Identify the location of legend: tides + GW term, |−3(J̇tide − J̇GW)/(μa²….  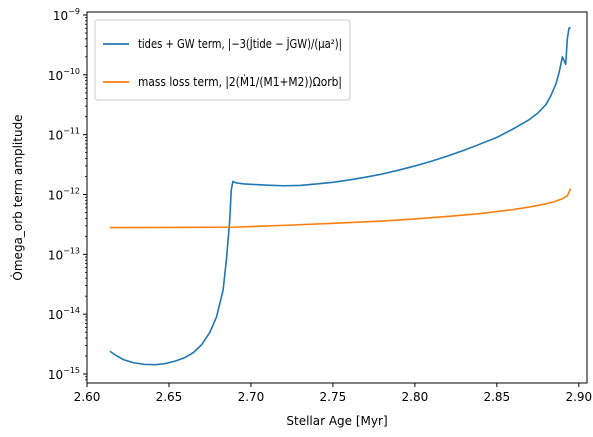
(222, 60).